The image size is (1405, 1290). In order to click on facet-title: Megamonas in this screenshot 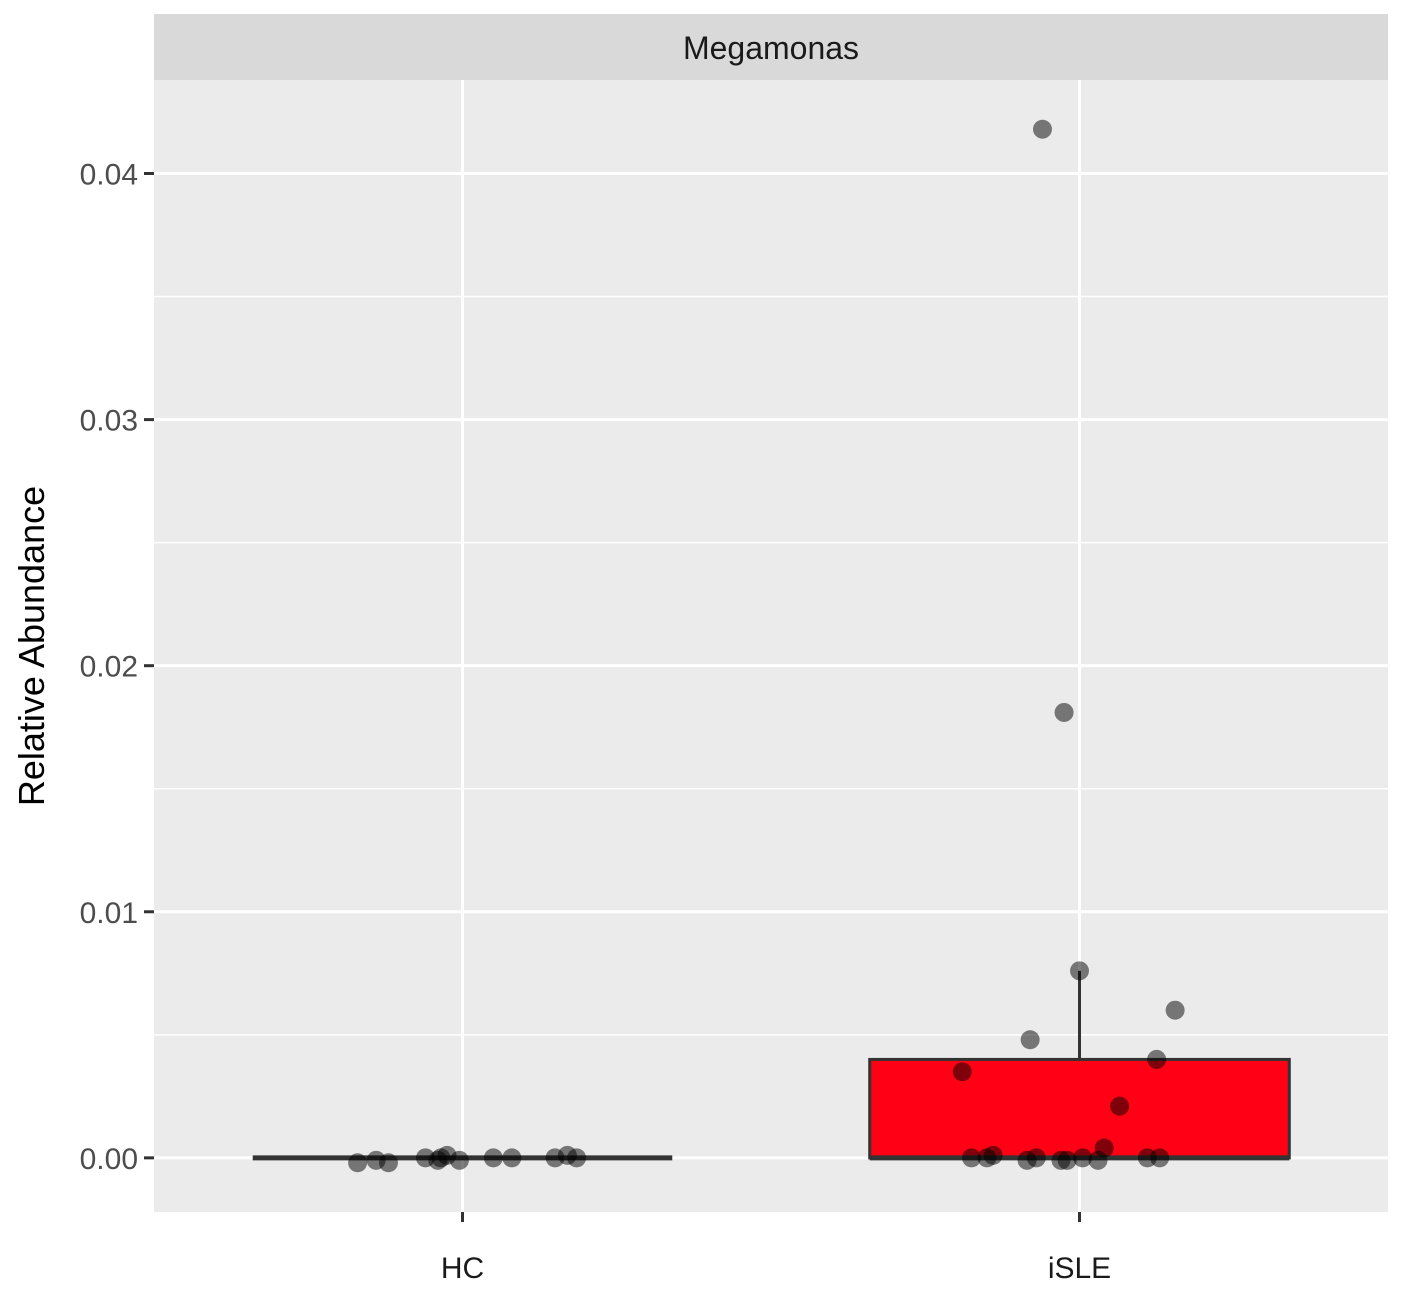, I will do `click(771, 48)`.